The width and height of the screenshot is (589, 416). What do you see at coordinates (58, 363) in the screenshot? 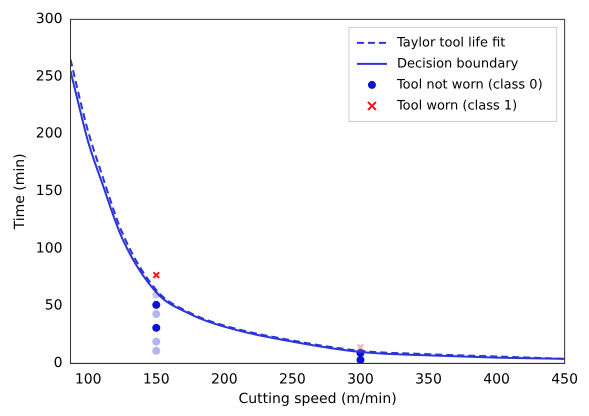
I see `y-tick-label: 0` at bounding box center [58, 363].